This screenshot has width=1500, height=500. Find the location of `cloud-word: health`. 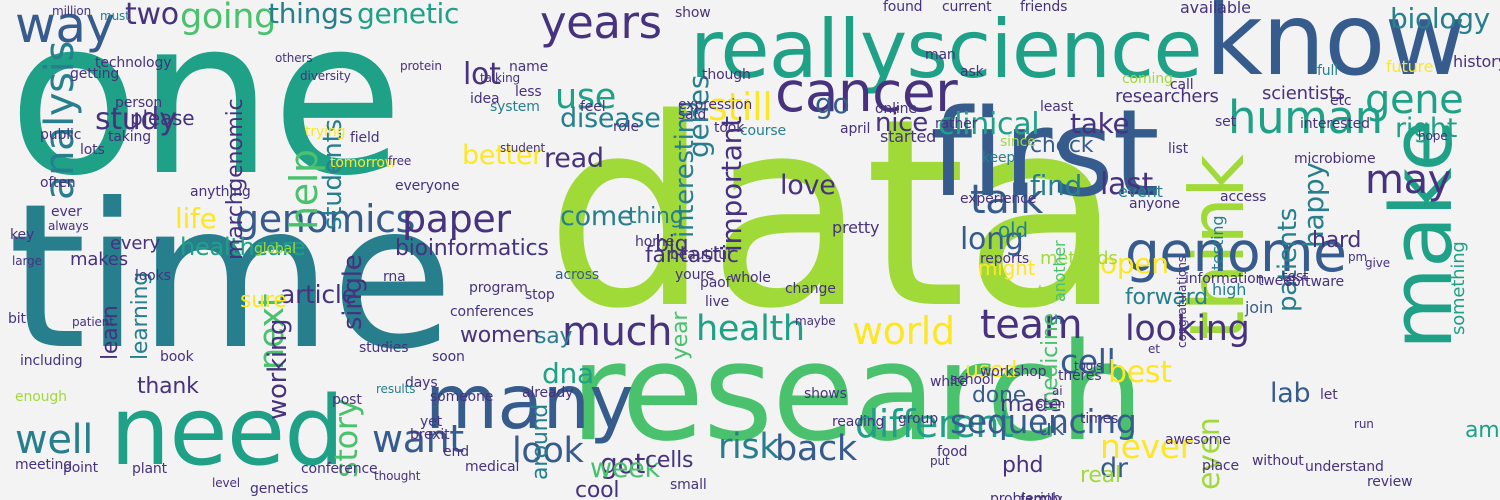

cloud-word: health is located at coordinates (750, 329).